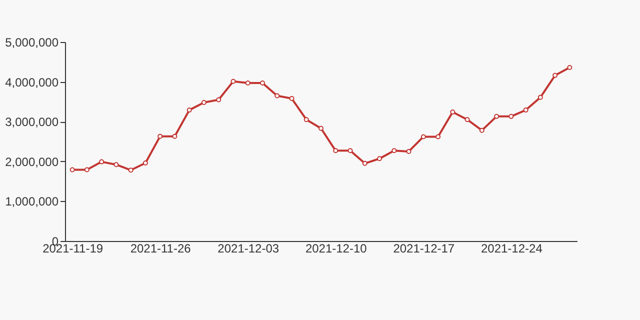  Describe the element at coordinates (32, 201) in the screenshot. I see `y-tick-label: 1,000,000` at that location.